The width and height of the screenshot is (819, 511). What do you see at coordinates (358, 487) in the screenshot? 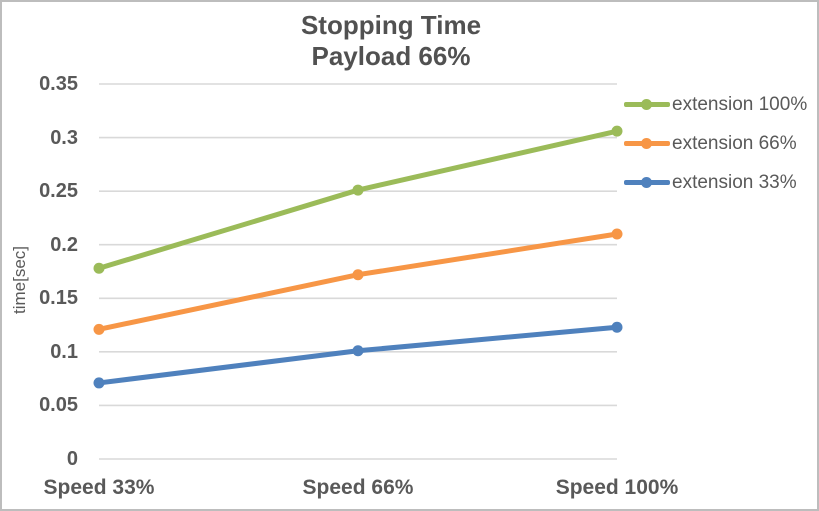
I see `x-tick-label: Speed 66%` at bounding box center [358, 487].